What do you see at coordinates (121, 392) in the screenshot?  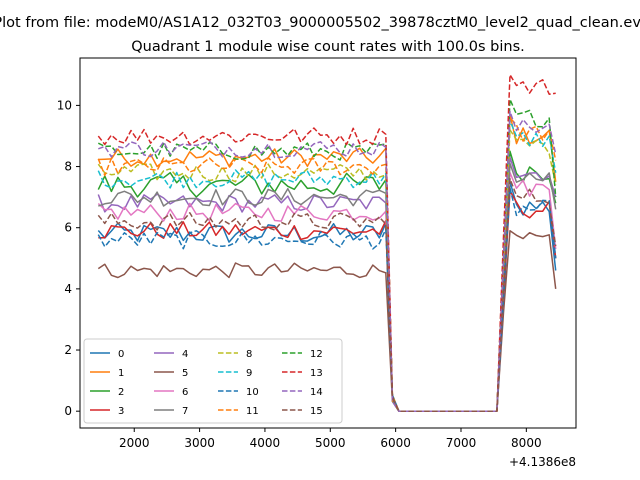 I see `legend-label-2: 2` at bounding box center [121, 392].